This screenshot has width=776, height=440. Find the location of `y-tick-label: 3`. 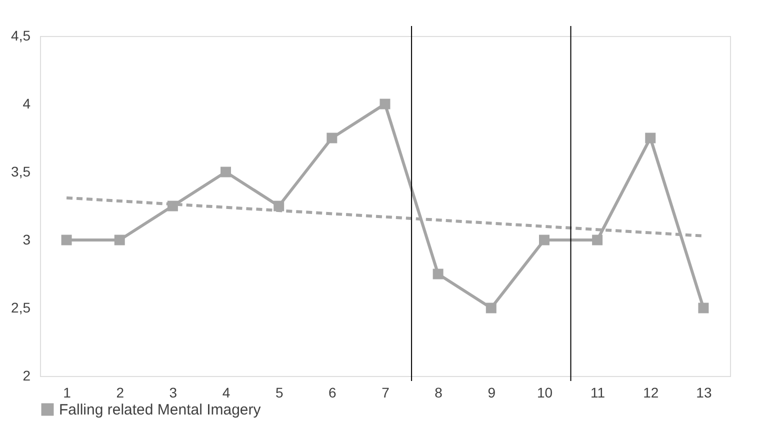

y-tick-label: 3 is located at coordinates (26, 240).